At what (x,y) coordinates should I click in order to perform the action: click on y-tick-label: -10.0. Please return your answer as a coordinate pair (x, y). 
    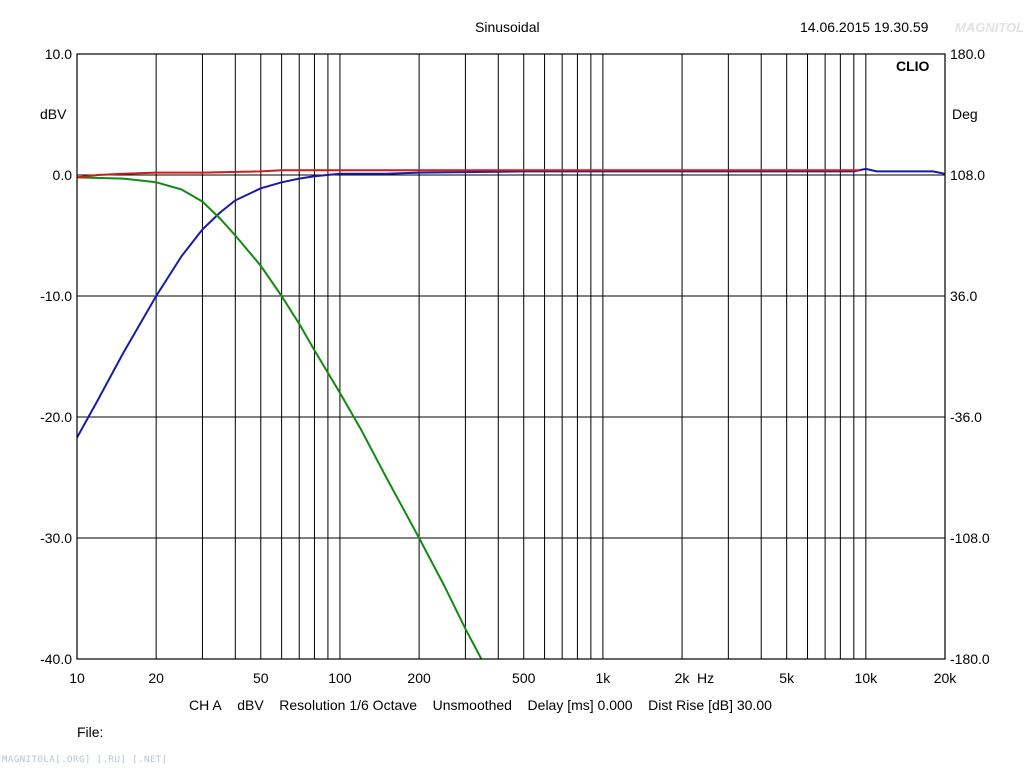
    Looking at the image, I should click on (56, 296).